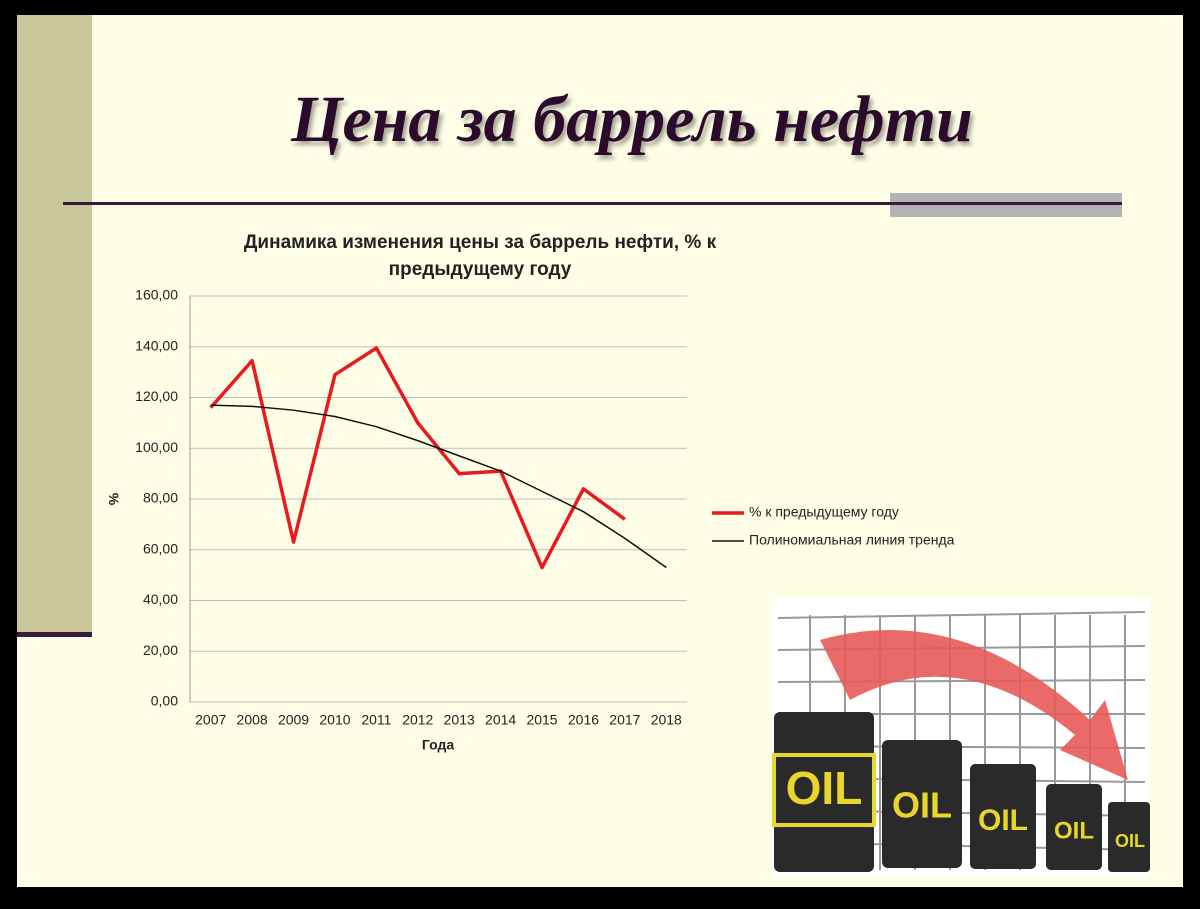 The width and height of the screenshot is (1200, 909). Describe the element at coordinates (376, 720) in the screenshot. I see `x-tick-label: 2011` at that location.